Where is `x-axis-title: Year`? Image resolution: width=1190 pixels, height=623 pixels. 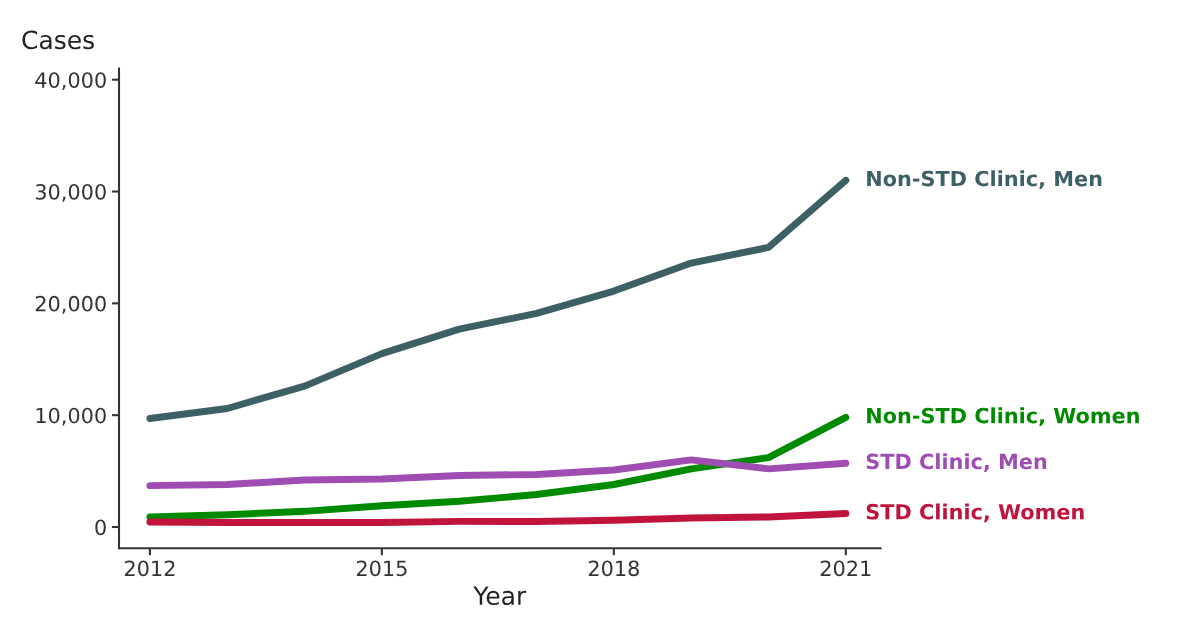 x-axis-title: Year is located at coordinates (500, 596).